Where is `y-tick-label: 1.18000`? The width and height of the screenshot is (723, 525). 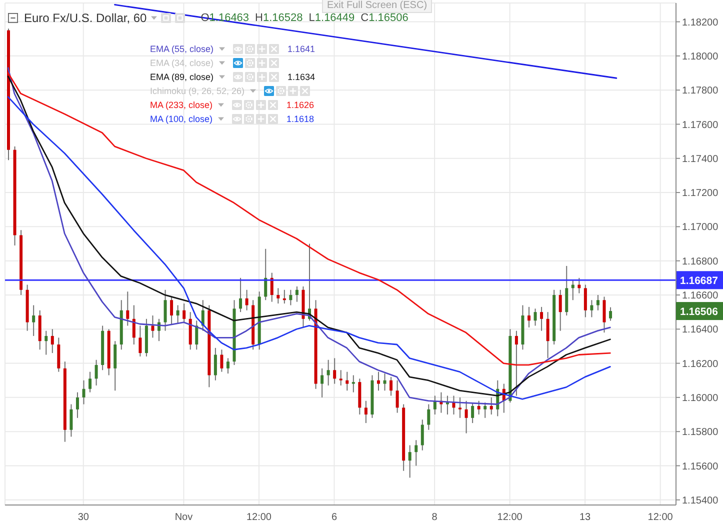
y-tick-label: 1.18000 is located at coordinates (700, 56).